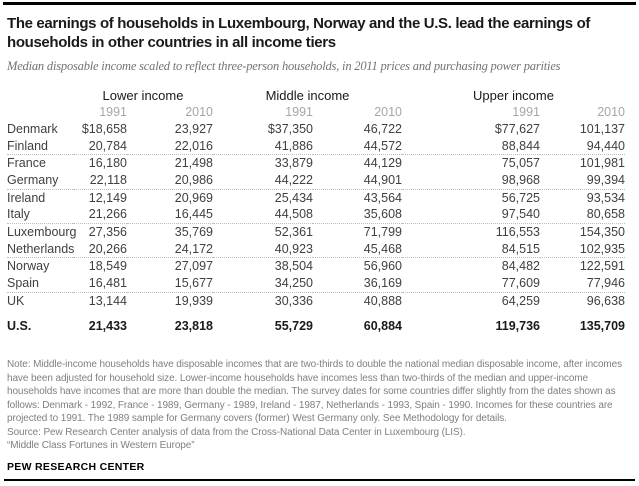  Describe the element at coordinates (518, 326) in the screenshot. I see `value-cell: 119,736` at that location.